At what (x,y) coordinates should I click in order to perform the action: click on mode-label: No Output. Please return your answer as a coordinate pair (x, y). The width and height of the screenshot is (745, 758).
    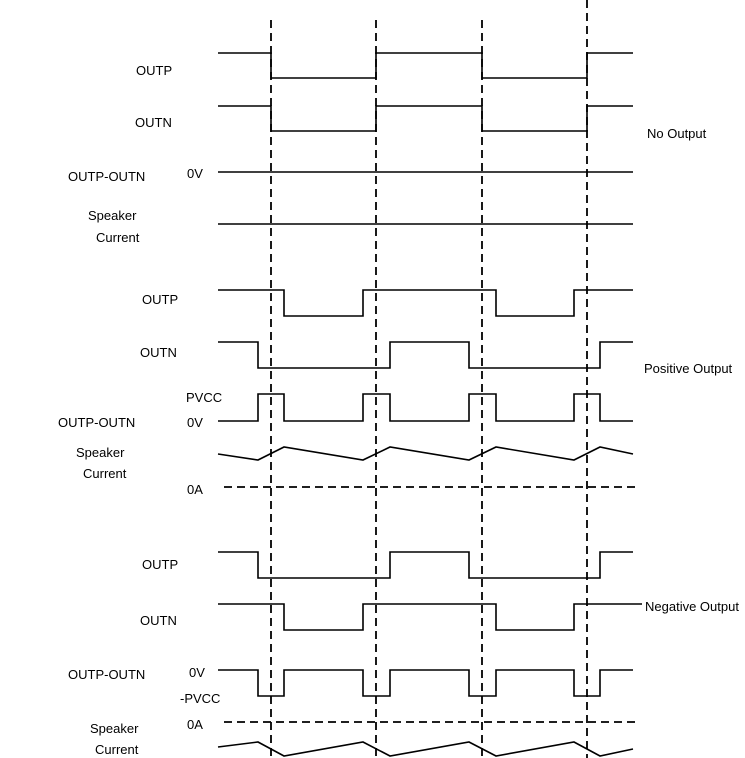
    Looking at the image, I should click on (677, 133).